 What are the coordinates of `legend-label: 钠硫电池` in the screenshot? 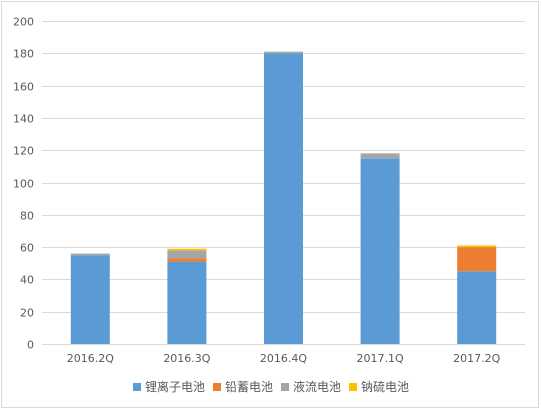 It's located at (385, 387).